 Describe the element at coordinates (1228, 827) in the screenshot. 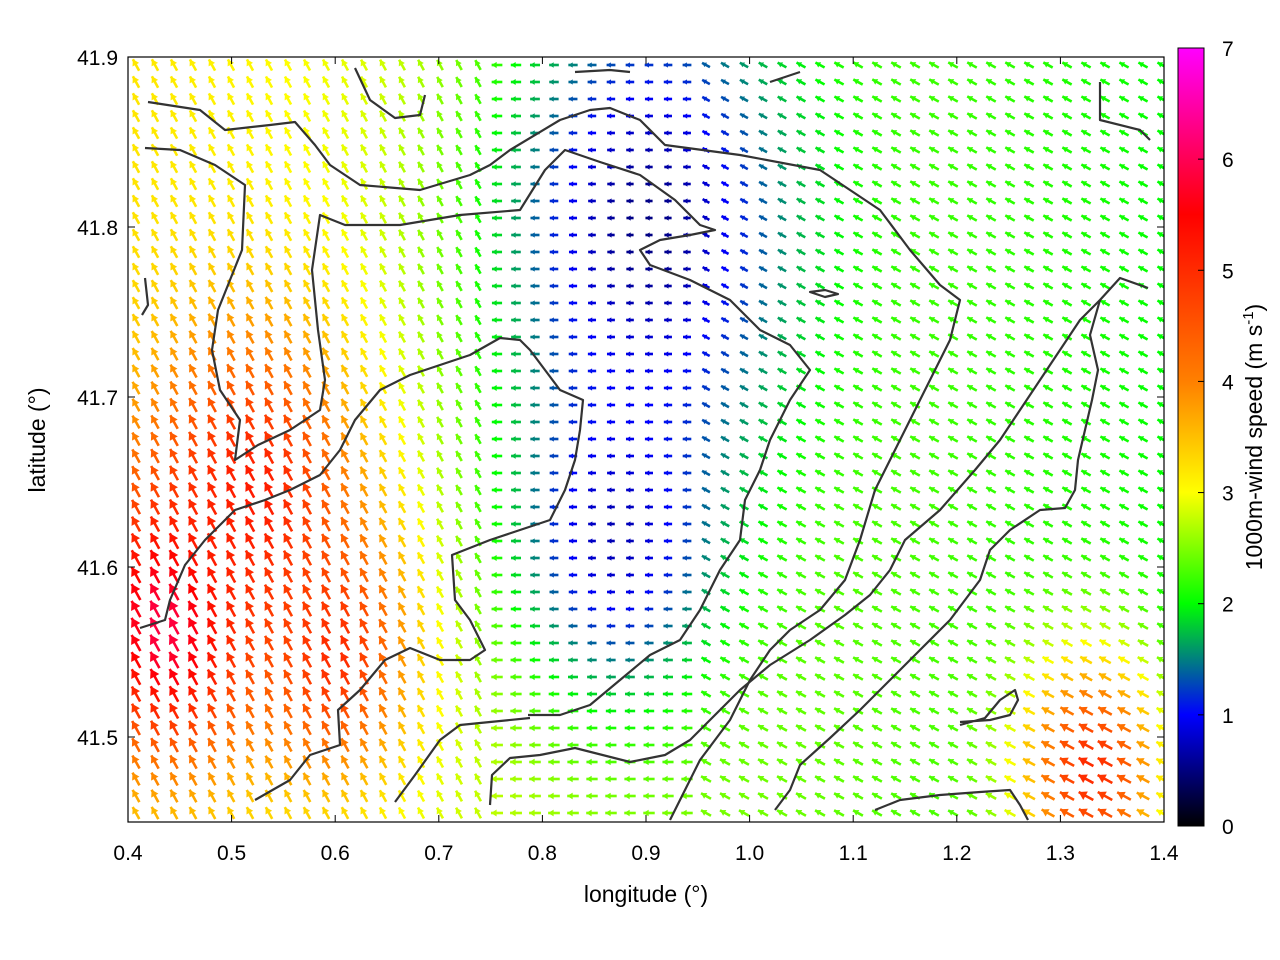

I see `colorbar-tick-label: 0` at that location.